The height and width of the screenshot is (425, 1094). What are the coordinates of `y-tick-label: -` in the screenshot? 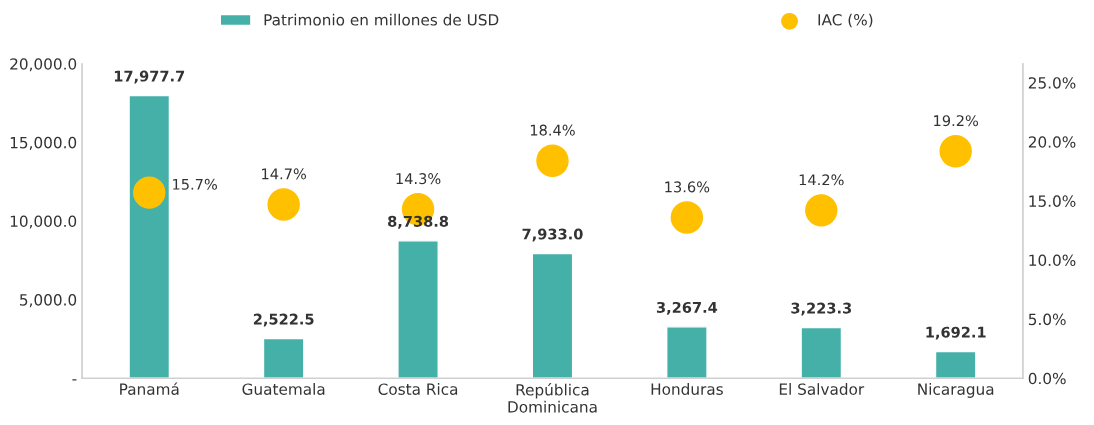 It's located at (74, 380).